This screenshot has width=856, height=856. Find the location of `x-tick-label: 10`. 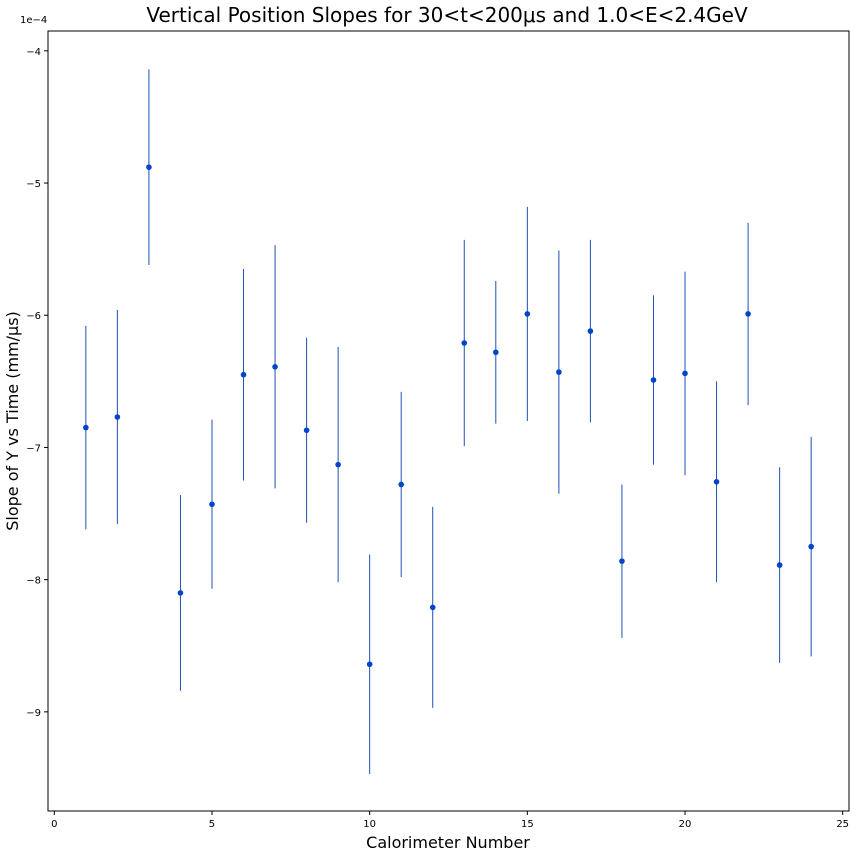

x-tick-label: 10 is located at coordinates (369, 824).